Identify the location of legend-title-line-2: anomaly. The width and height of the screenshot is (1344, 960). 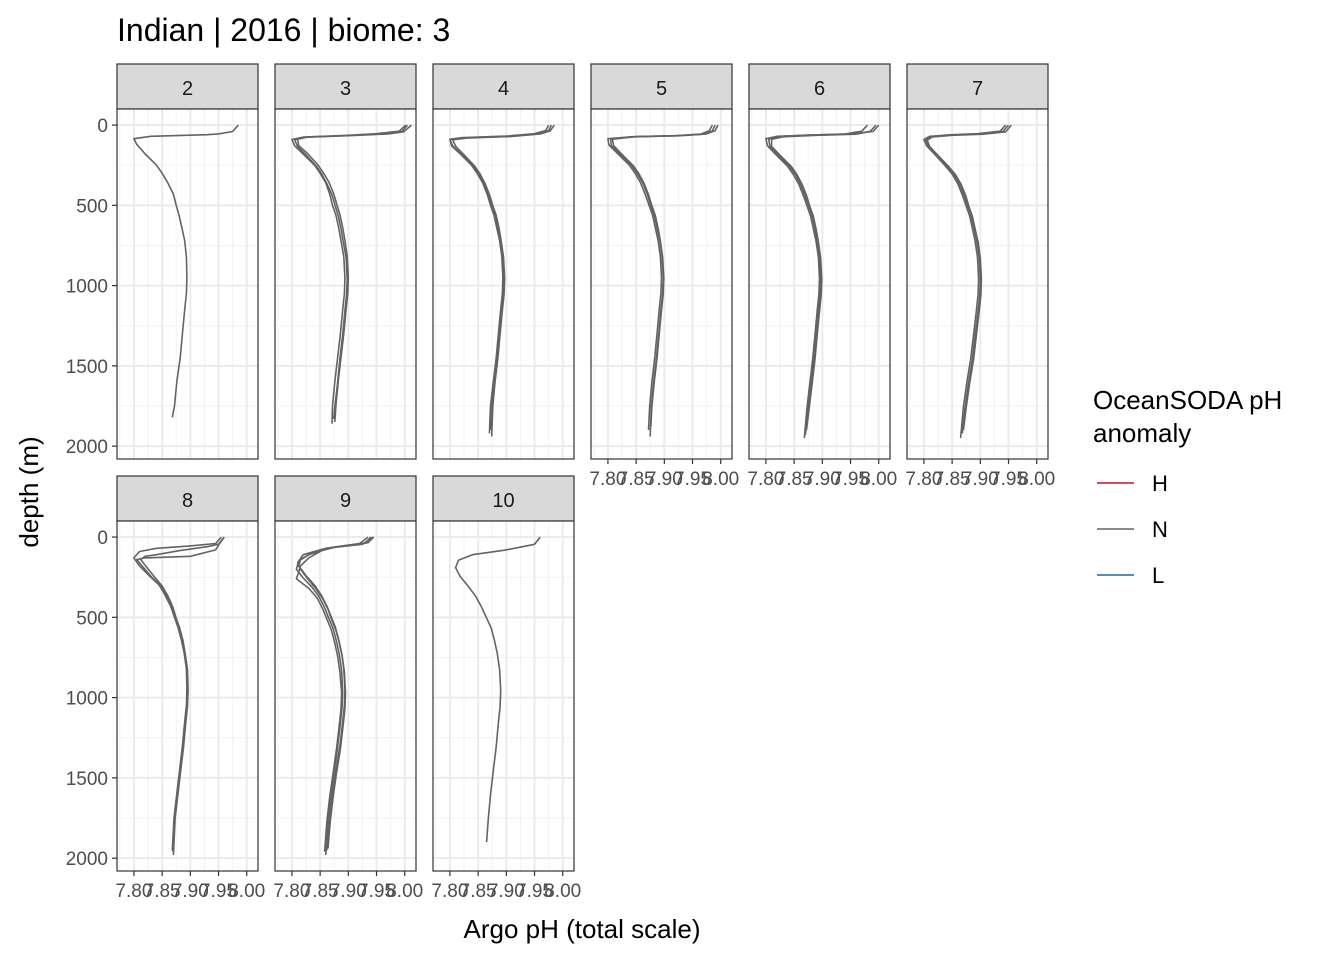
(1142, 433).